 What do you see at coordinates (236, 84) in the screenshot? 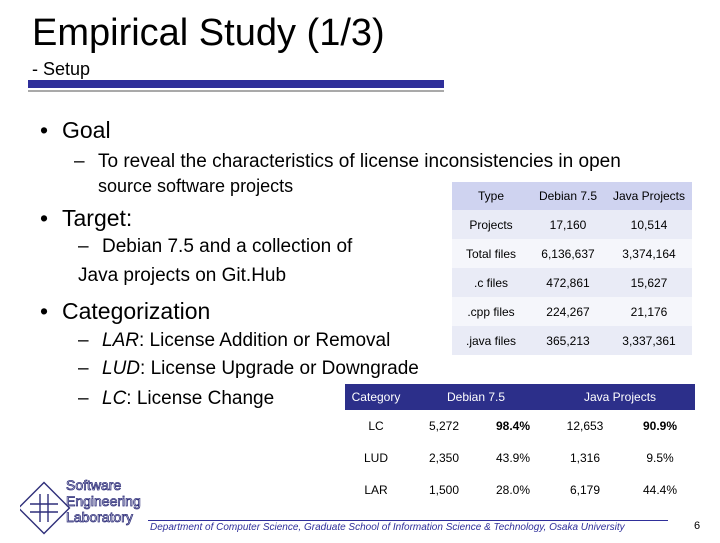
I see `title-rule-blue` at bounding box center [236, 84].